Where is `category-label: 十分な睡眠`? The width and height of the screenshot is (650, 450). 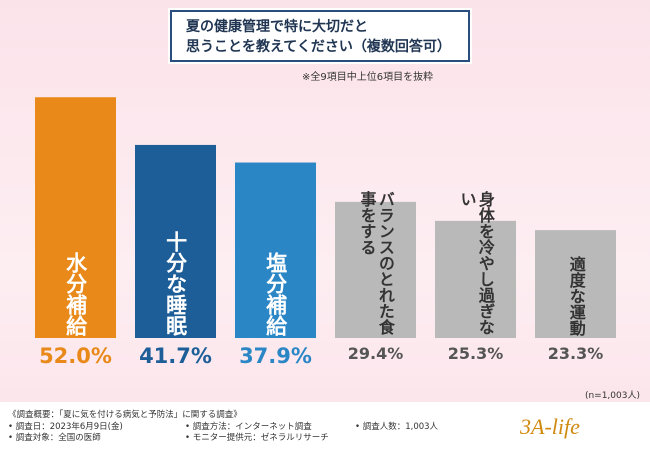 category-label: 十分な睡眠 is located at coordinates (175, 283).